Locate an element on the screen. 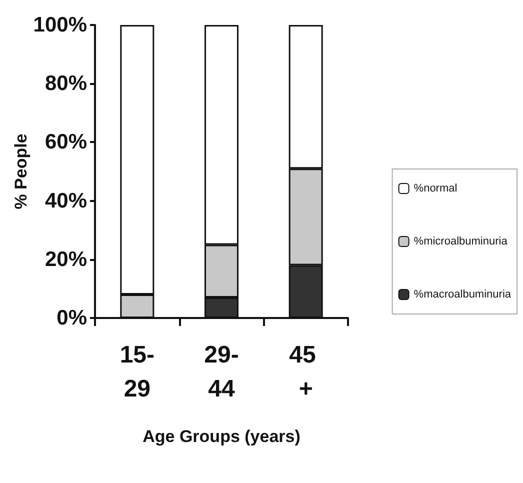  y-tick-label: 0% is located at coordinates (72, 318).